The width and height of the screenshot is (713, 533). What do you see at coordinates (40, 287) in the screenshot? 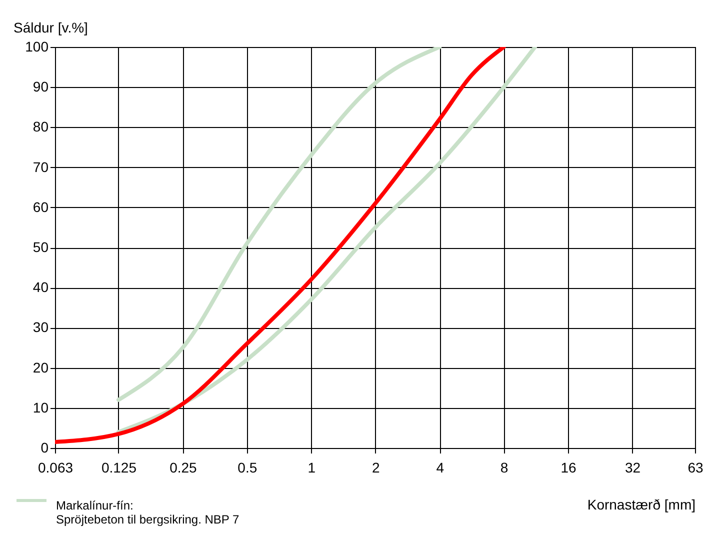
I see `y-tick-label: 40` at bounding box center [40, 287].